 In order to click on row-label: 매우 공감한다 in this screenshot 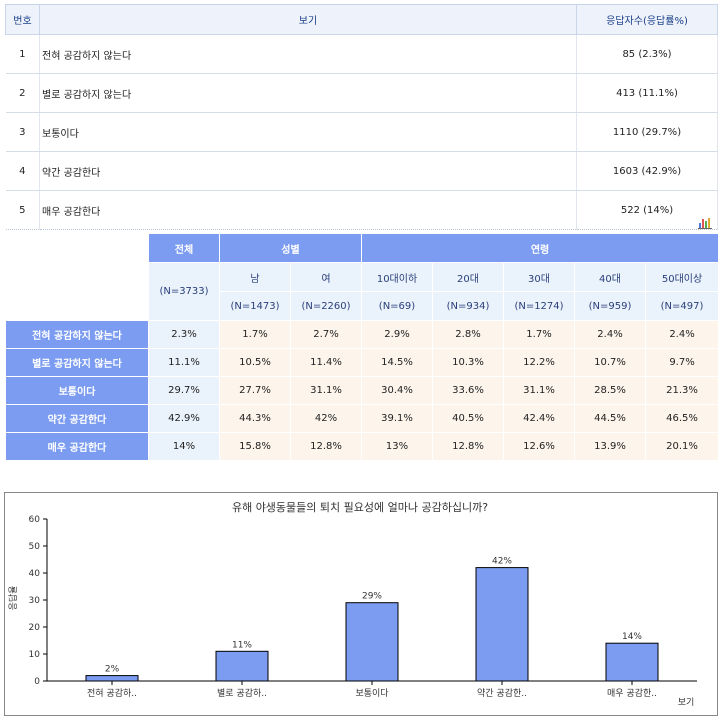, I will do `click(77, 446)`.